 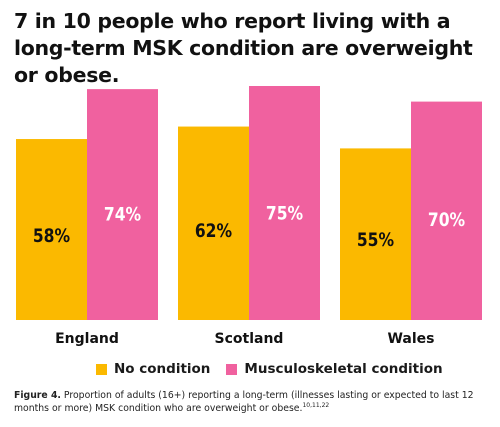 I want to click on legend-label-msk-condition: Musculoskeletal condition, so click(x=343, y=369).